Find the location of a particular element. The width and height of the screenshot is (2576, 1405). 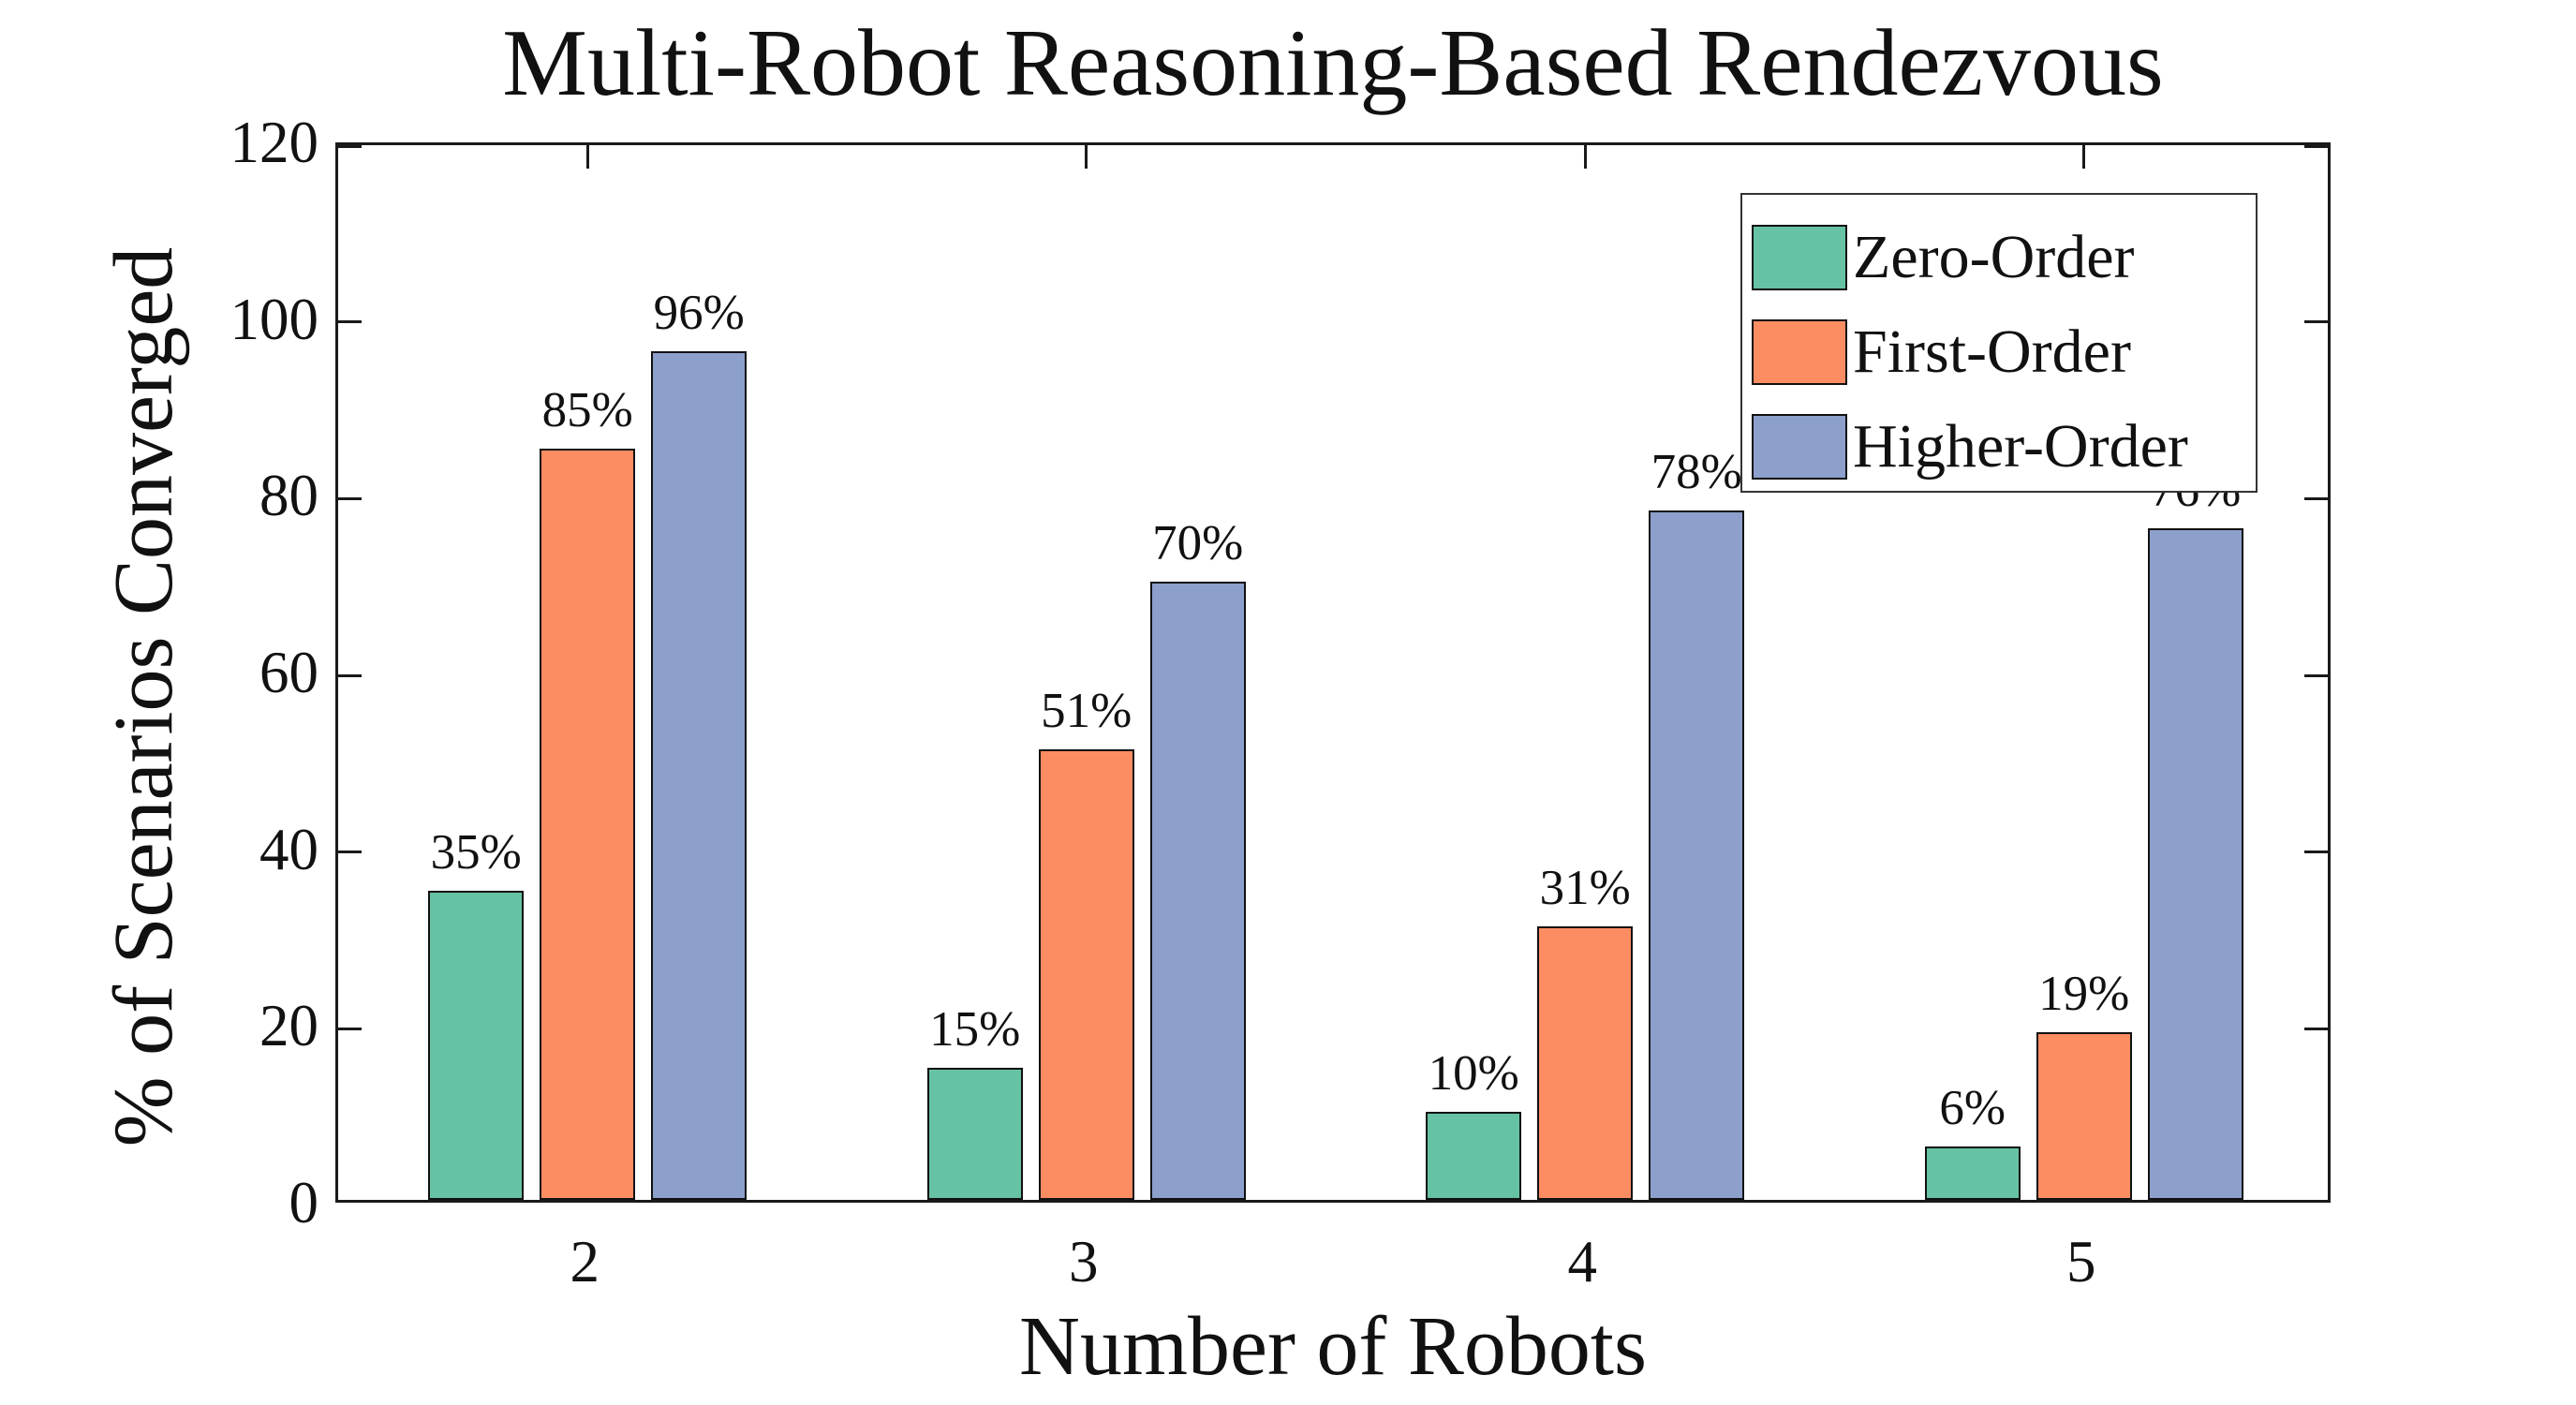

x-tick-label: 2 is located at coordinates (585, 1261).